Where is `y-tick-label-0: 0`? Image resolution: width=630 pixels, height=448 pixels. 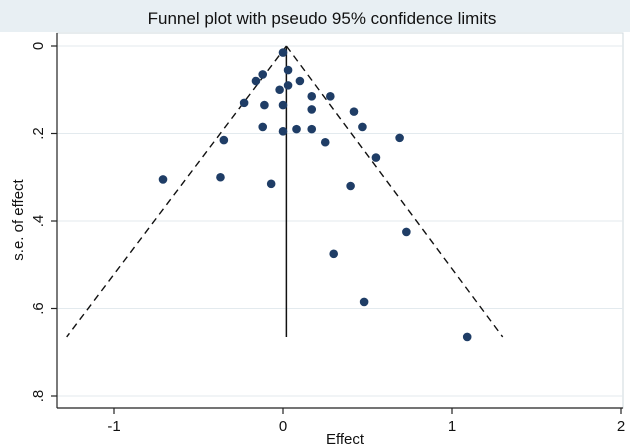
y-tick-label-0: 0 is located at coordinates (38, 46).